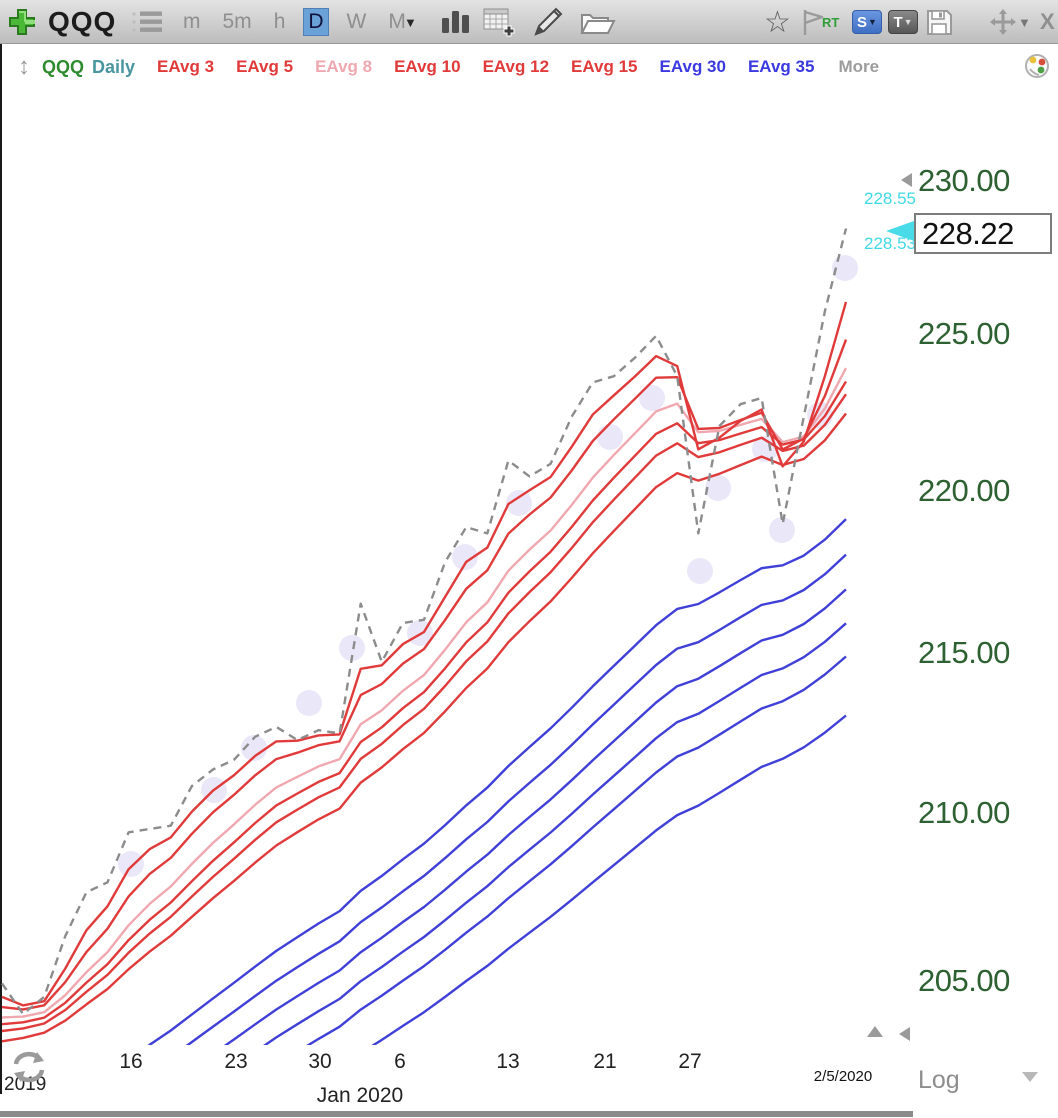  I want to click on timeframe-dropdown: ▼, so click(410, 22).